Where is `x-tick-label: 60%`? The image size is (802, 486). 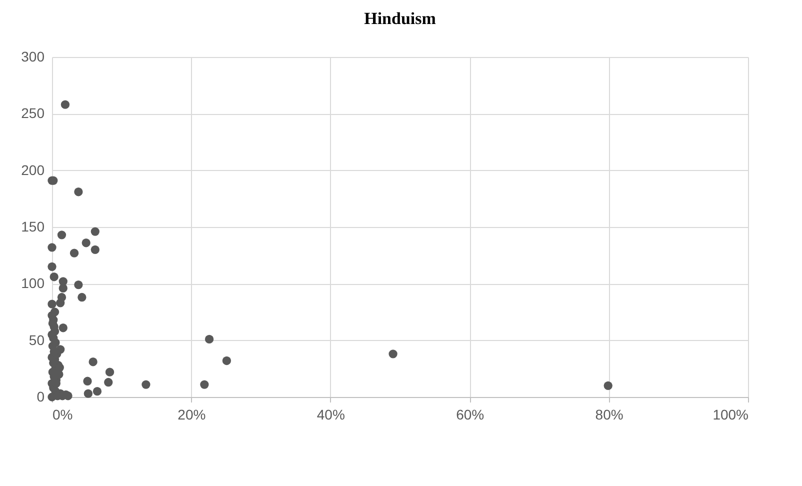 x-tick-label: 60% is located at coordinates (470, 414).